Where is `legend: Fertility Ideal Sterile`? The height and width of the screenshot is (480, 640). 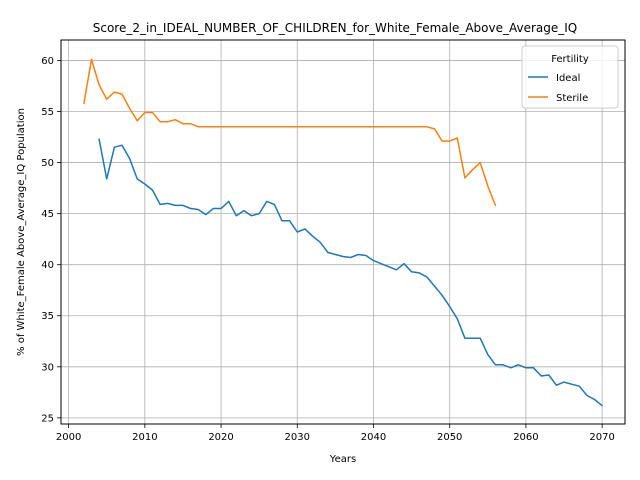 legend: Fertility Ideal Sterile is located at coordinates (570, 77).